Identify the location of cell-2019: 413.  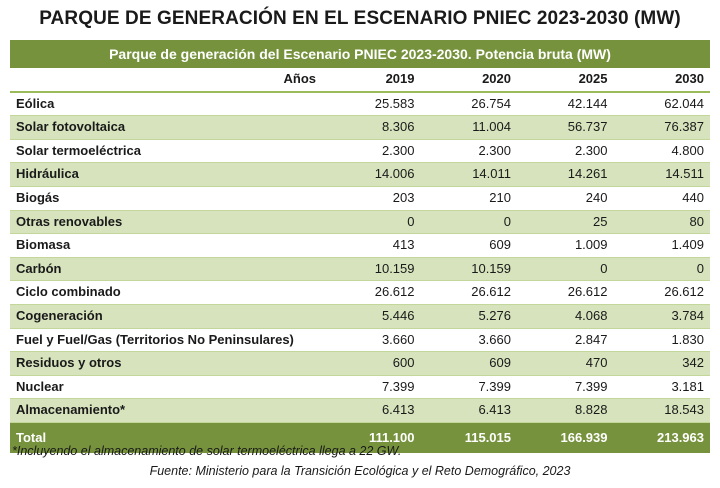
(372, 245).